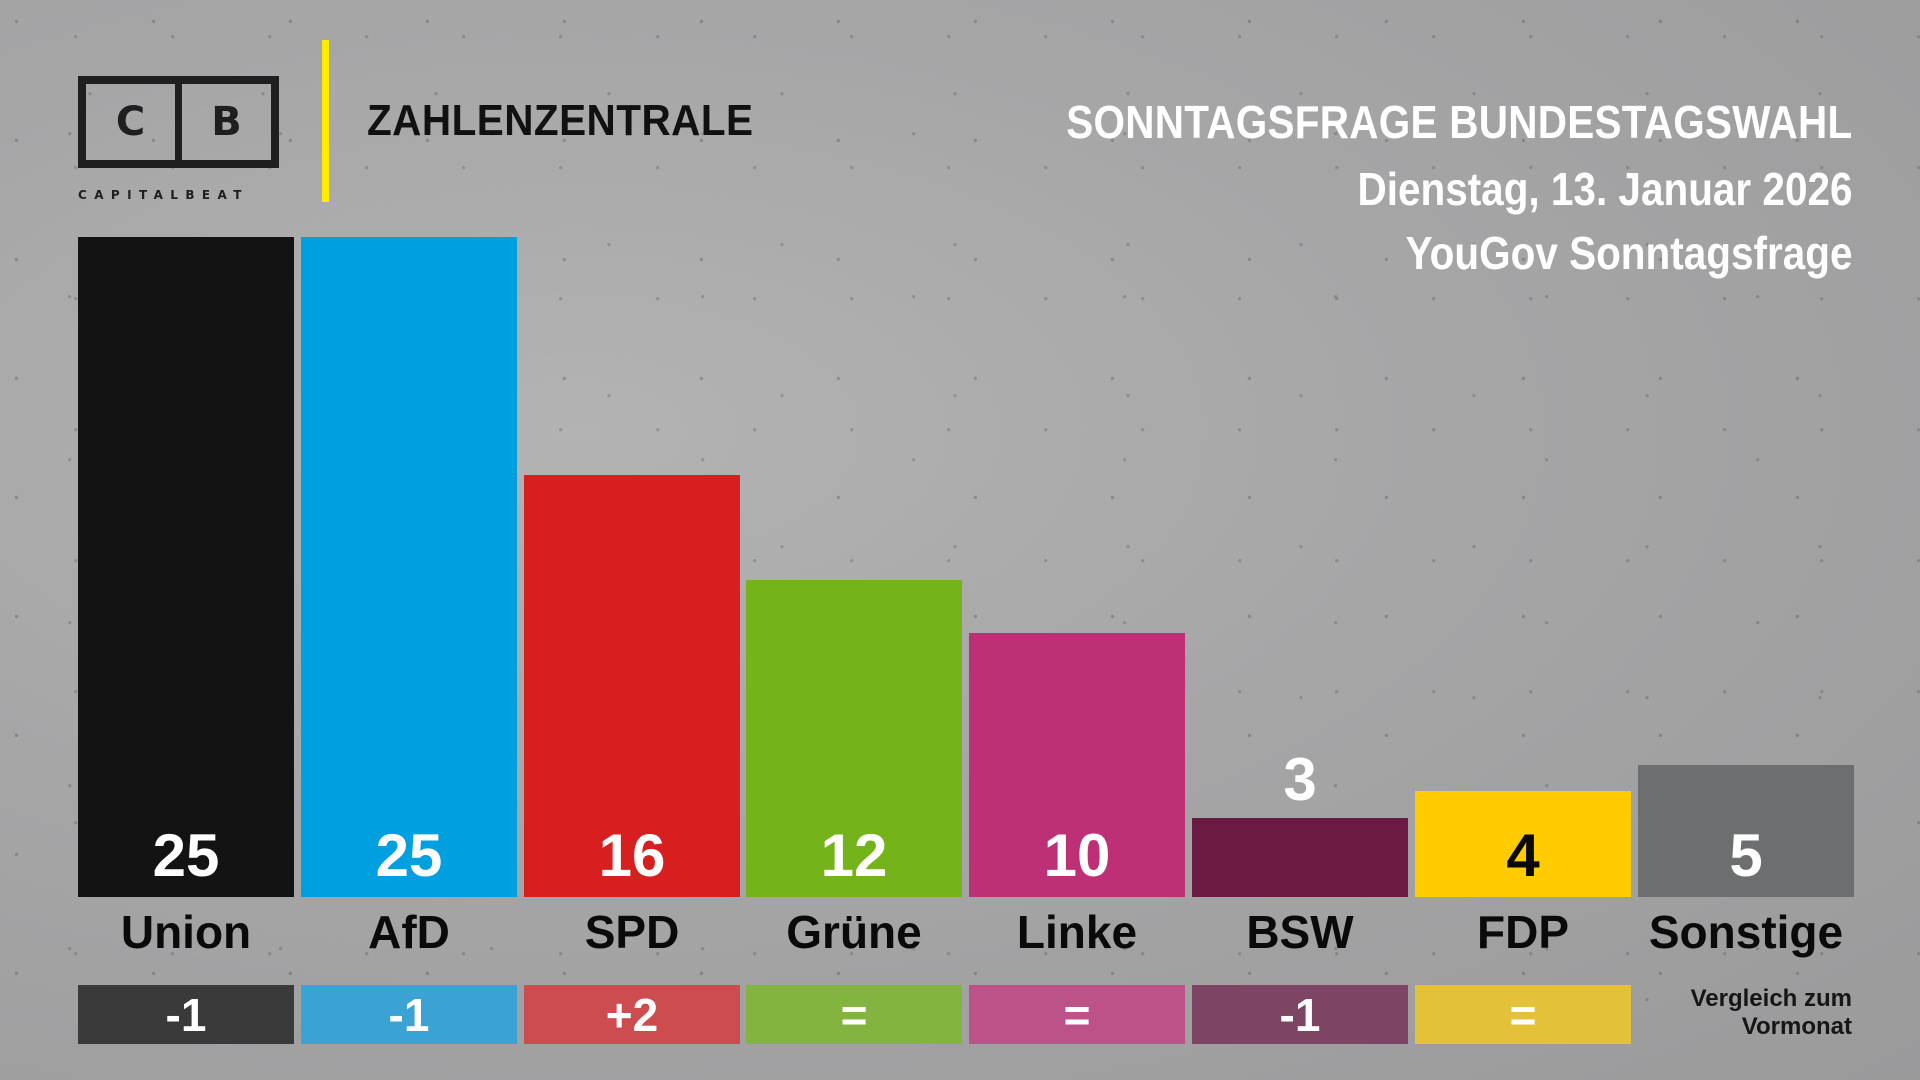 The width and height of the screenshot is (1920, 1080). Describe the element at coordinates (1628, 253) in the screenshot. I see `chart-source: YouGov Sonntagsfrage` at that location.